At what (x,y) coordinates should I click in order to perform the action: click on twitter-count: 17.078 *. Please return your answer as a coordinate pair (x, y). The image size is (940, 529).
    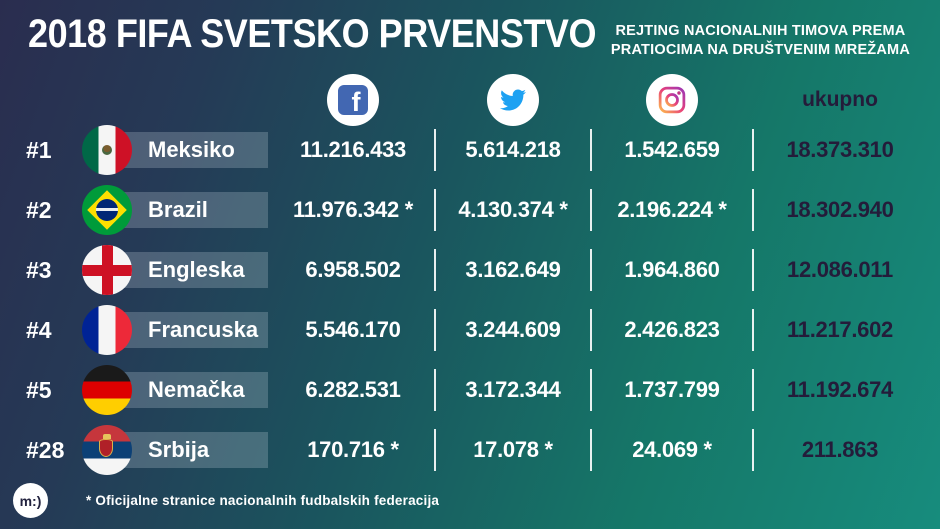
    Looking at the image, I should click on (513, 449).